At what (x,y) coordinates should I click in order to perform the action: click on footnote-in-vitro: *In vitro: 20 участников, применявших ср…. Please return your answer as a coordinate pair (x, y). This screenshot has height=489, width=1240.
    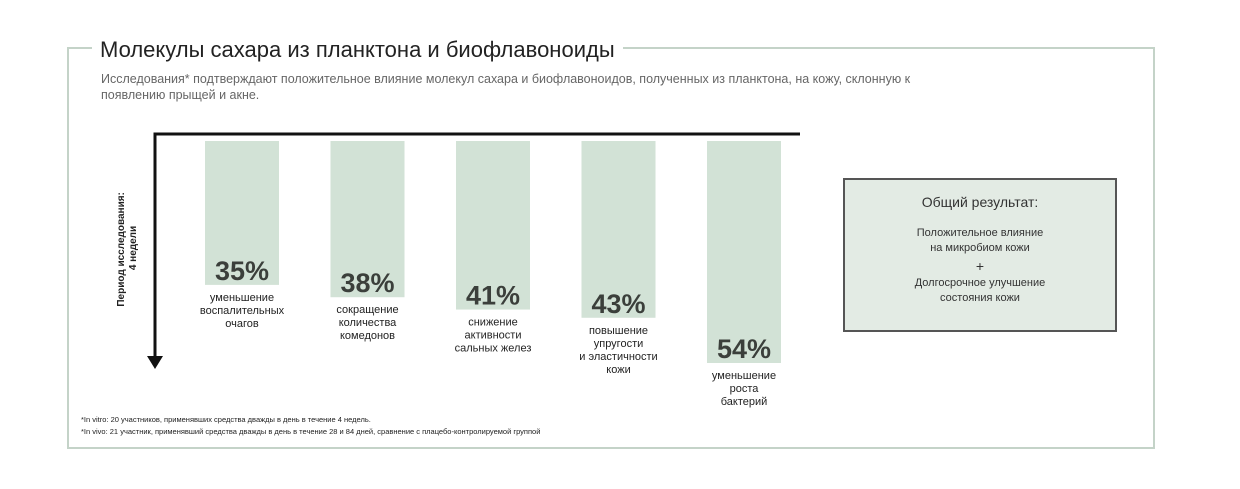
    Looking at the image, I should click on (226, 419).